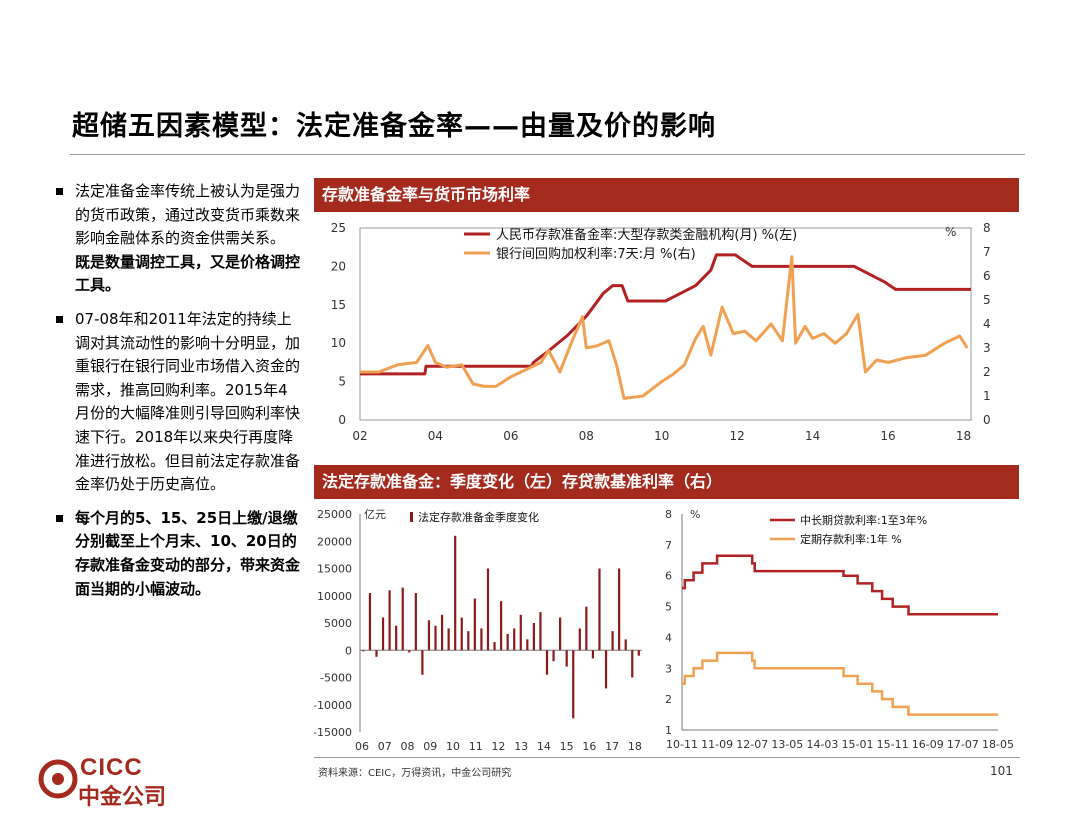 The image size is (1080, 834). What do you see at coordinates (668, 545) in the screenshot?
I see `y-tick-label: 7` at bounding box center [668, 545].